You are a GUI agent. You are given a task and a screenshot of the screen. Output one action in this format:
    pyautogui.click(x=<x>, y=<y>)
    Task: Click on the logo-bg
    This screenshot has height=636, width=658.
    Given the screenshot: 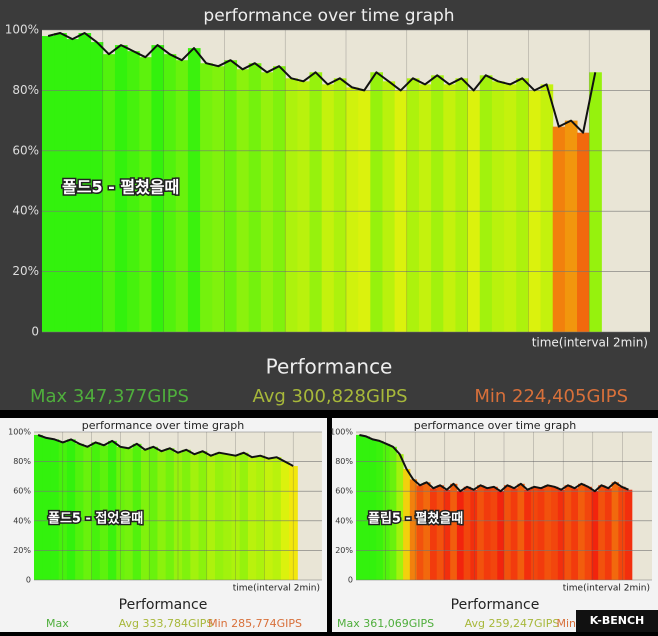 What is the action you would take?
    pyautogui.click(x=617, y=621)
    